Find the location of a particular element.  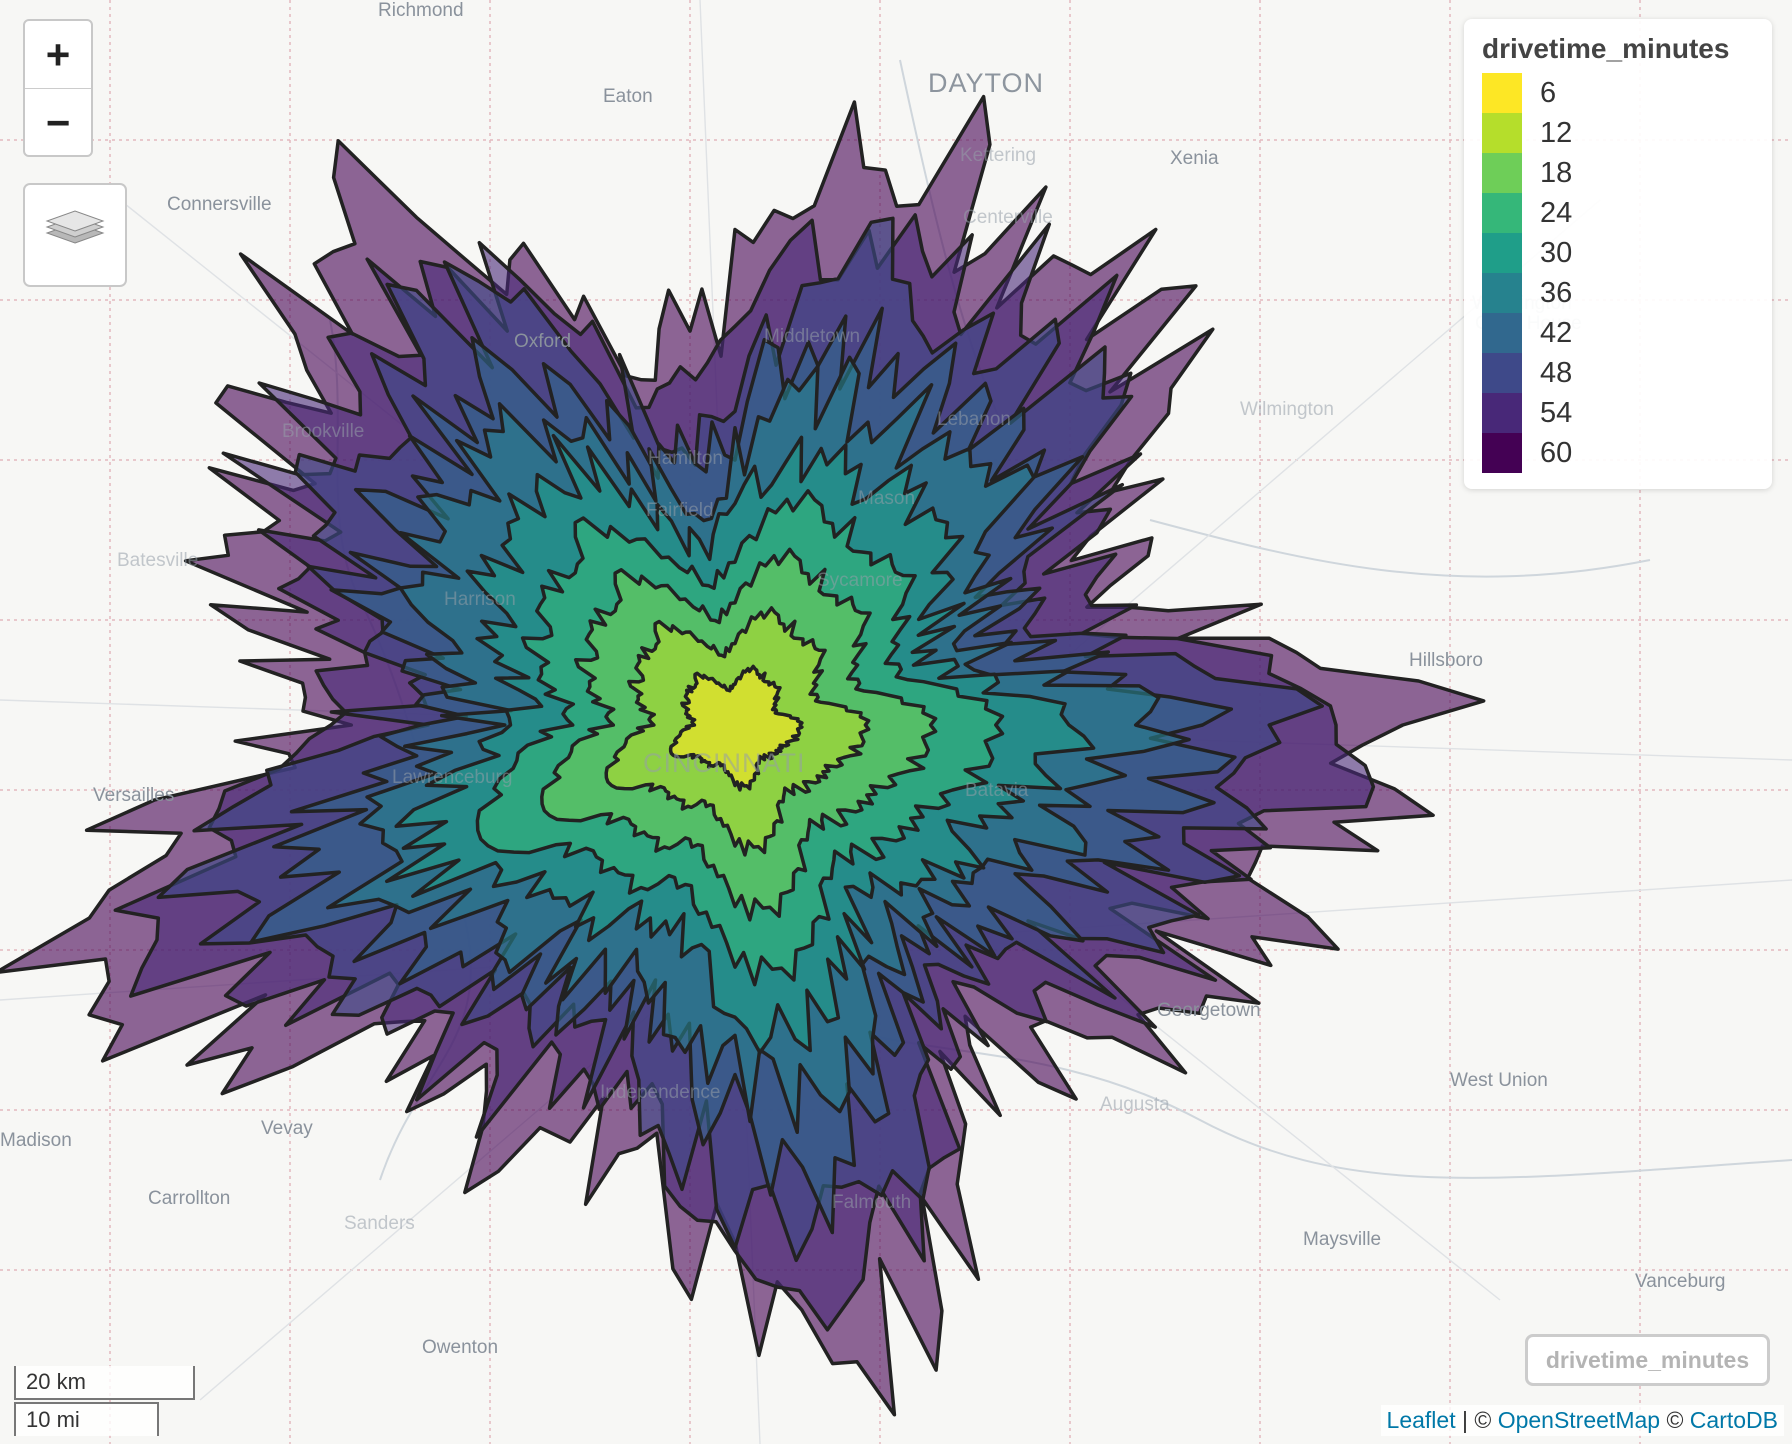

place-label-lebanon: Lebanon is located at coordinates (974, 419).